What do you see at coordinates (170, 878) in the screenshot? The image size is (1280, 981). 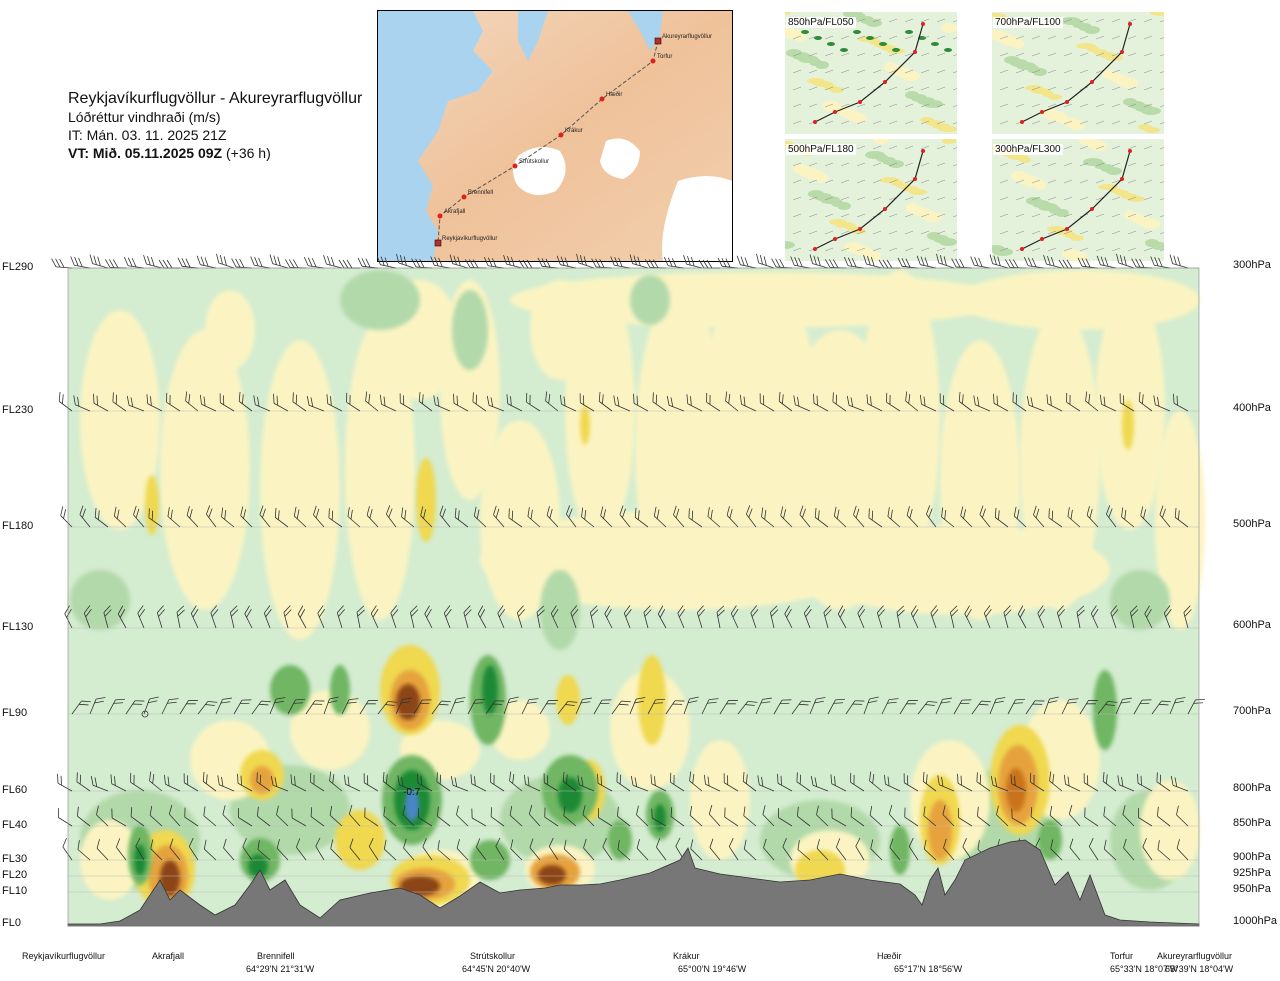 I see `upward-very-strong-region` at bounding box center [170, 878].